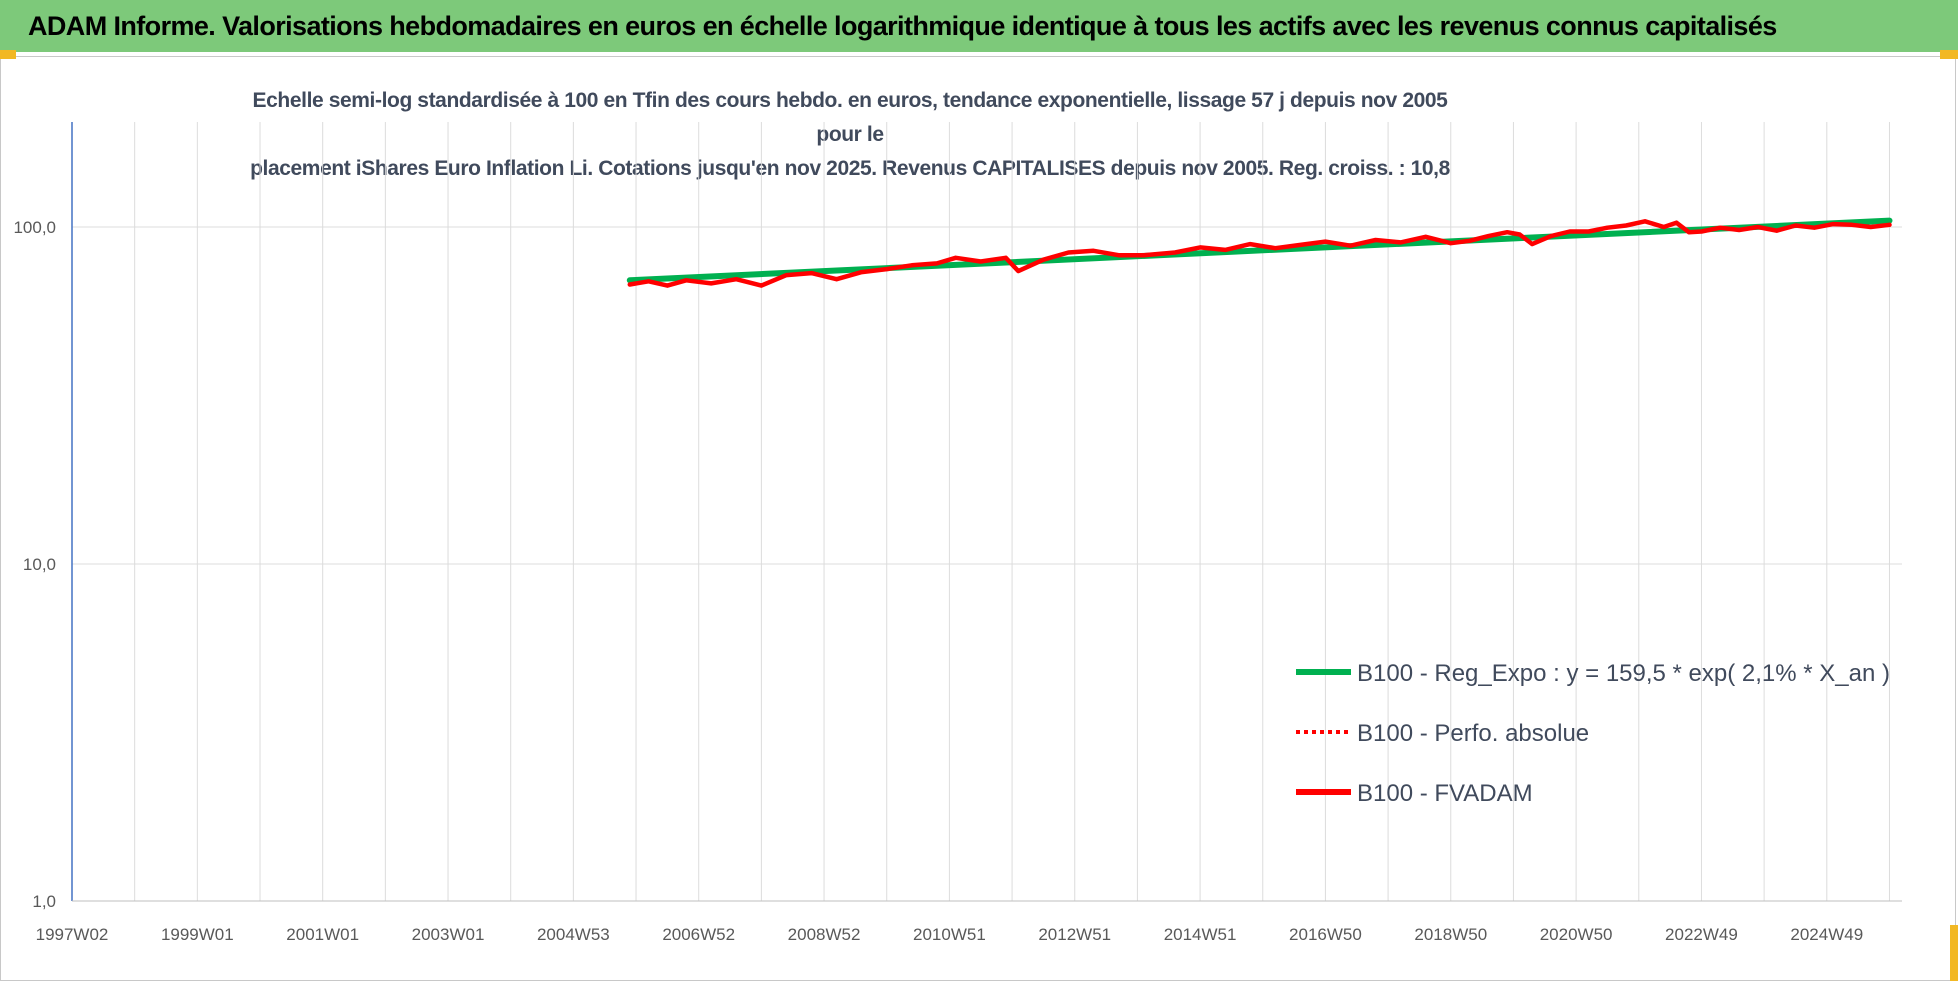 Image resolution: width=1958 pixels, height=983 pixels. Describe the element at coordinates (1954, 953) in the screenshot. I see `frame-corner-handle-bottom-right` at that location.